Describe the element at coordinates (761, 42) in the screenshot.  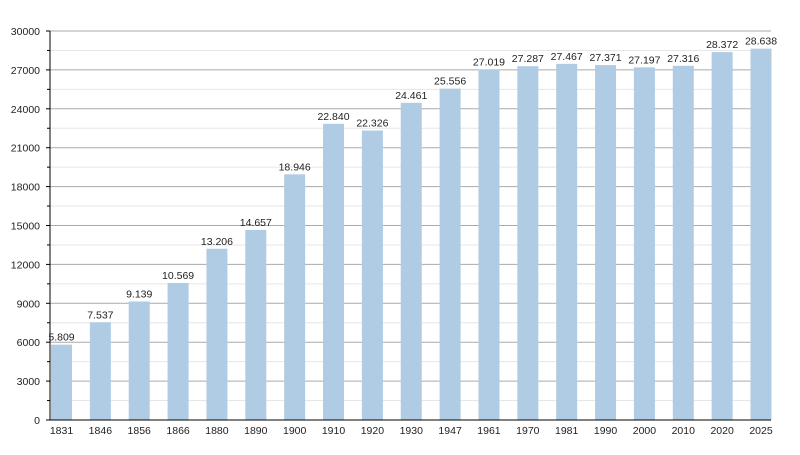
I see `data-label: 28.638` at that location.